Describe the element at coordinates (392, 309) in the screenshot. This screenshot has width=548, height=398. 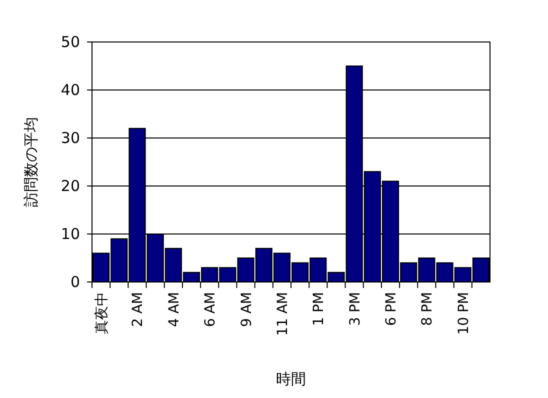
I see `x-tick-label: 6 PM` at that location.